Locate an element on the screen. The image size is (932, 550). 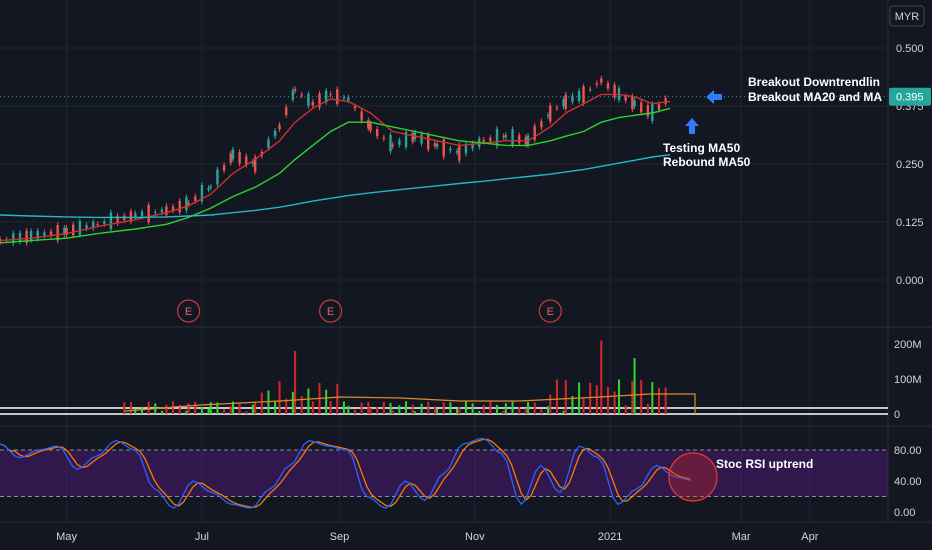
price-tick-label: 0.250 is located at coordinates (910, 165).